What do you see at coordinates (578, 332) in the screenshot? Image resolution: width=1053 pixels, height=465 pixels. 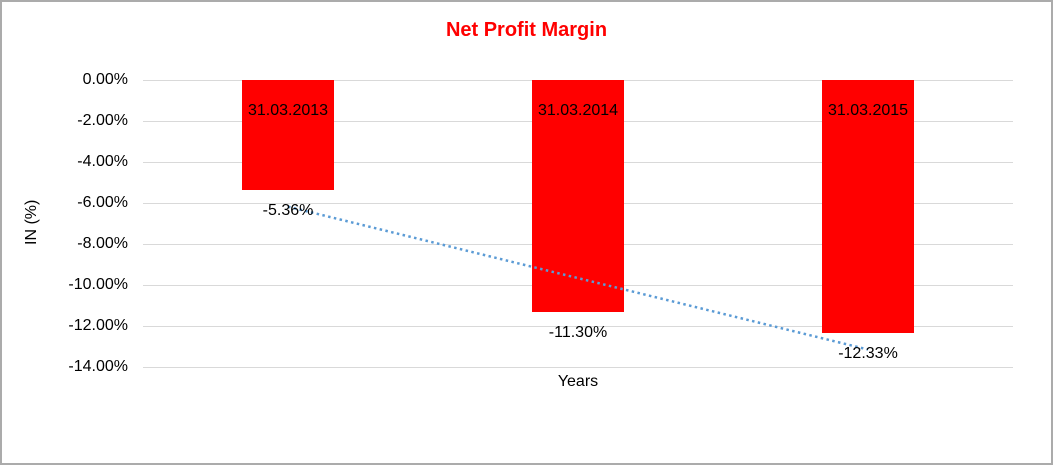 I see `bar-value-label: -11.30%` at bounding box center [578, 332].